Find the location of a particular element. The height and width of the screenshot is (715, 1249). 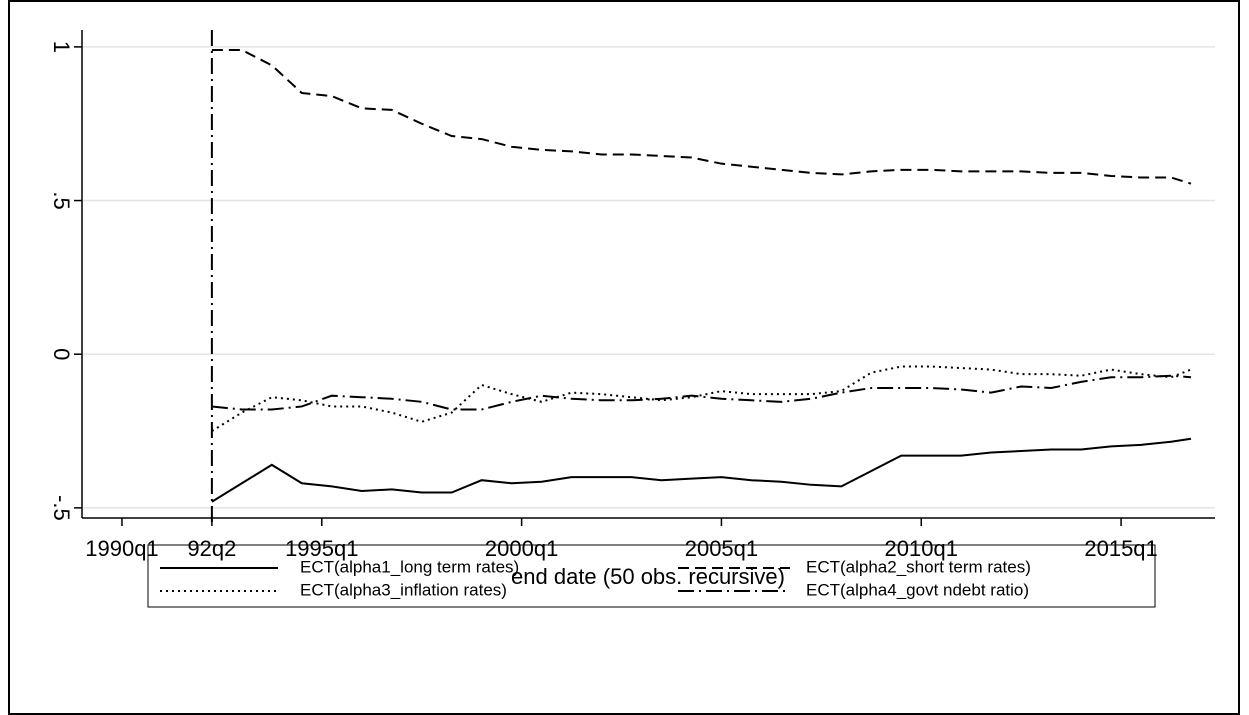

x-tick-label: 2010q1 is located at coordinates (921, 548).